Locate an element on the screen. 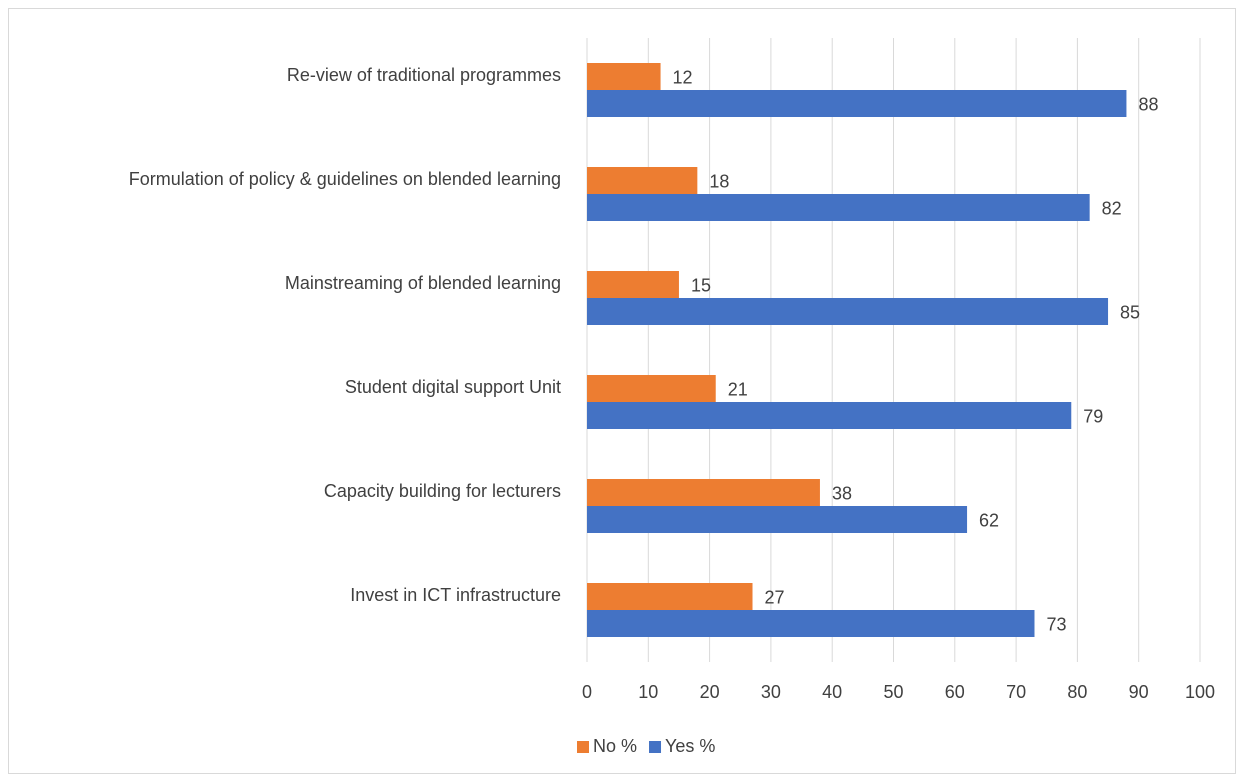 The height and width of the screenshot is (782, 1244). x-tick-label: 50 is located at coordinates (893, 692).